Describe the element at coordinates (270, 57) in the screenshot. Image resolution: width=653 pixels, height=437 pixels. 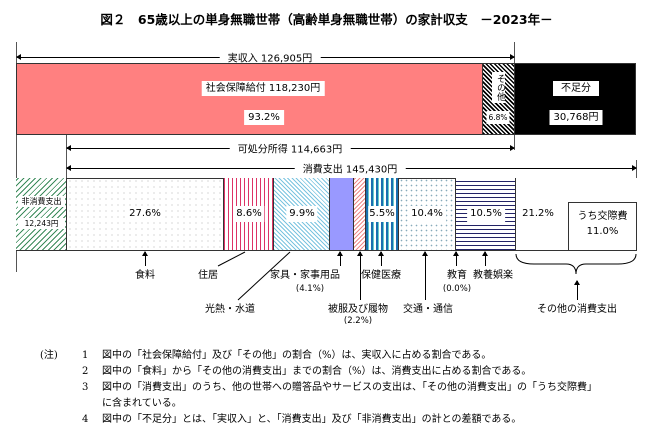
I see `income-label: 実収入 126,905円` at that location.